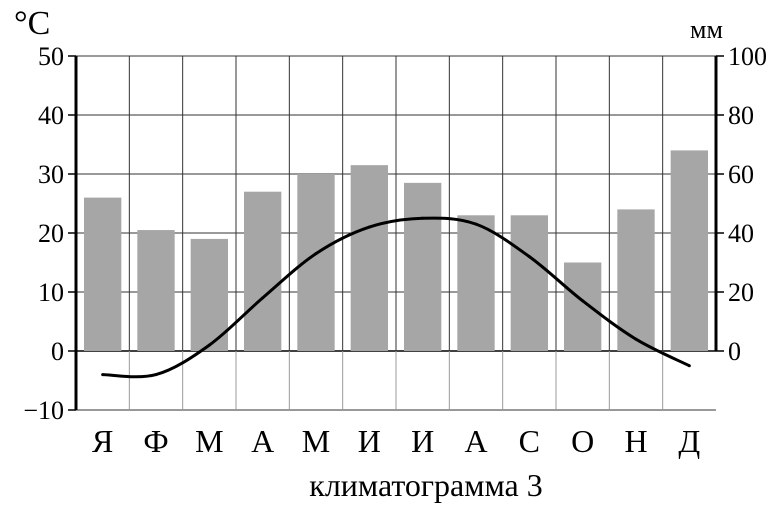  I want to click on left-tick-label: 40, so click(51, 115).